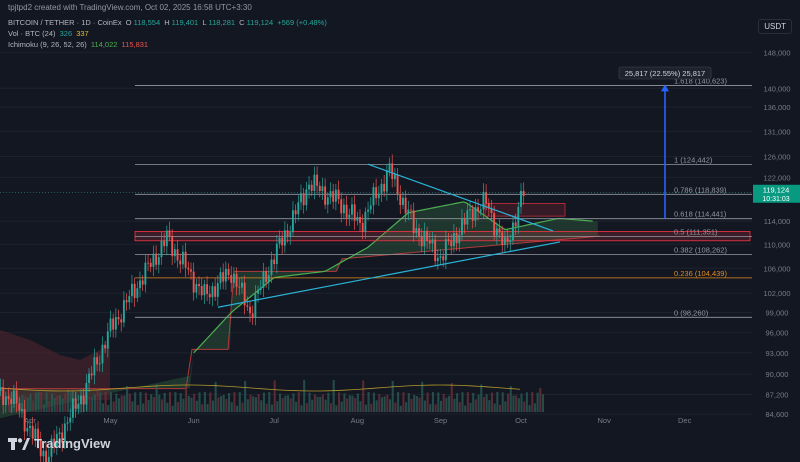  What do you see at coordinates (665, 73) in the screenshot?
I see `measure-label-box` at bounding box center [665, 73].